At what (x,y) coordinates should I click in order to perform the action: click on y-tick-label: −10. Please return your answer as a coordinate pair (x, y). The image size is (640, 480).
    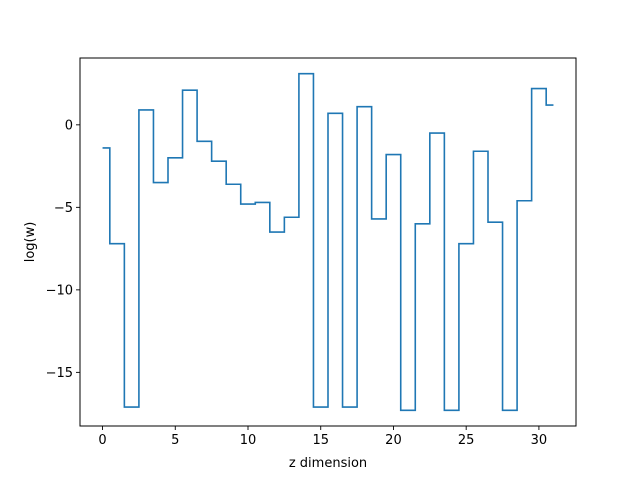
    Looking at the image, I should click on (59, 290).